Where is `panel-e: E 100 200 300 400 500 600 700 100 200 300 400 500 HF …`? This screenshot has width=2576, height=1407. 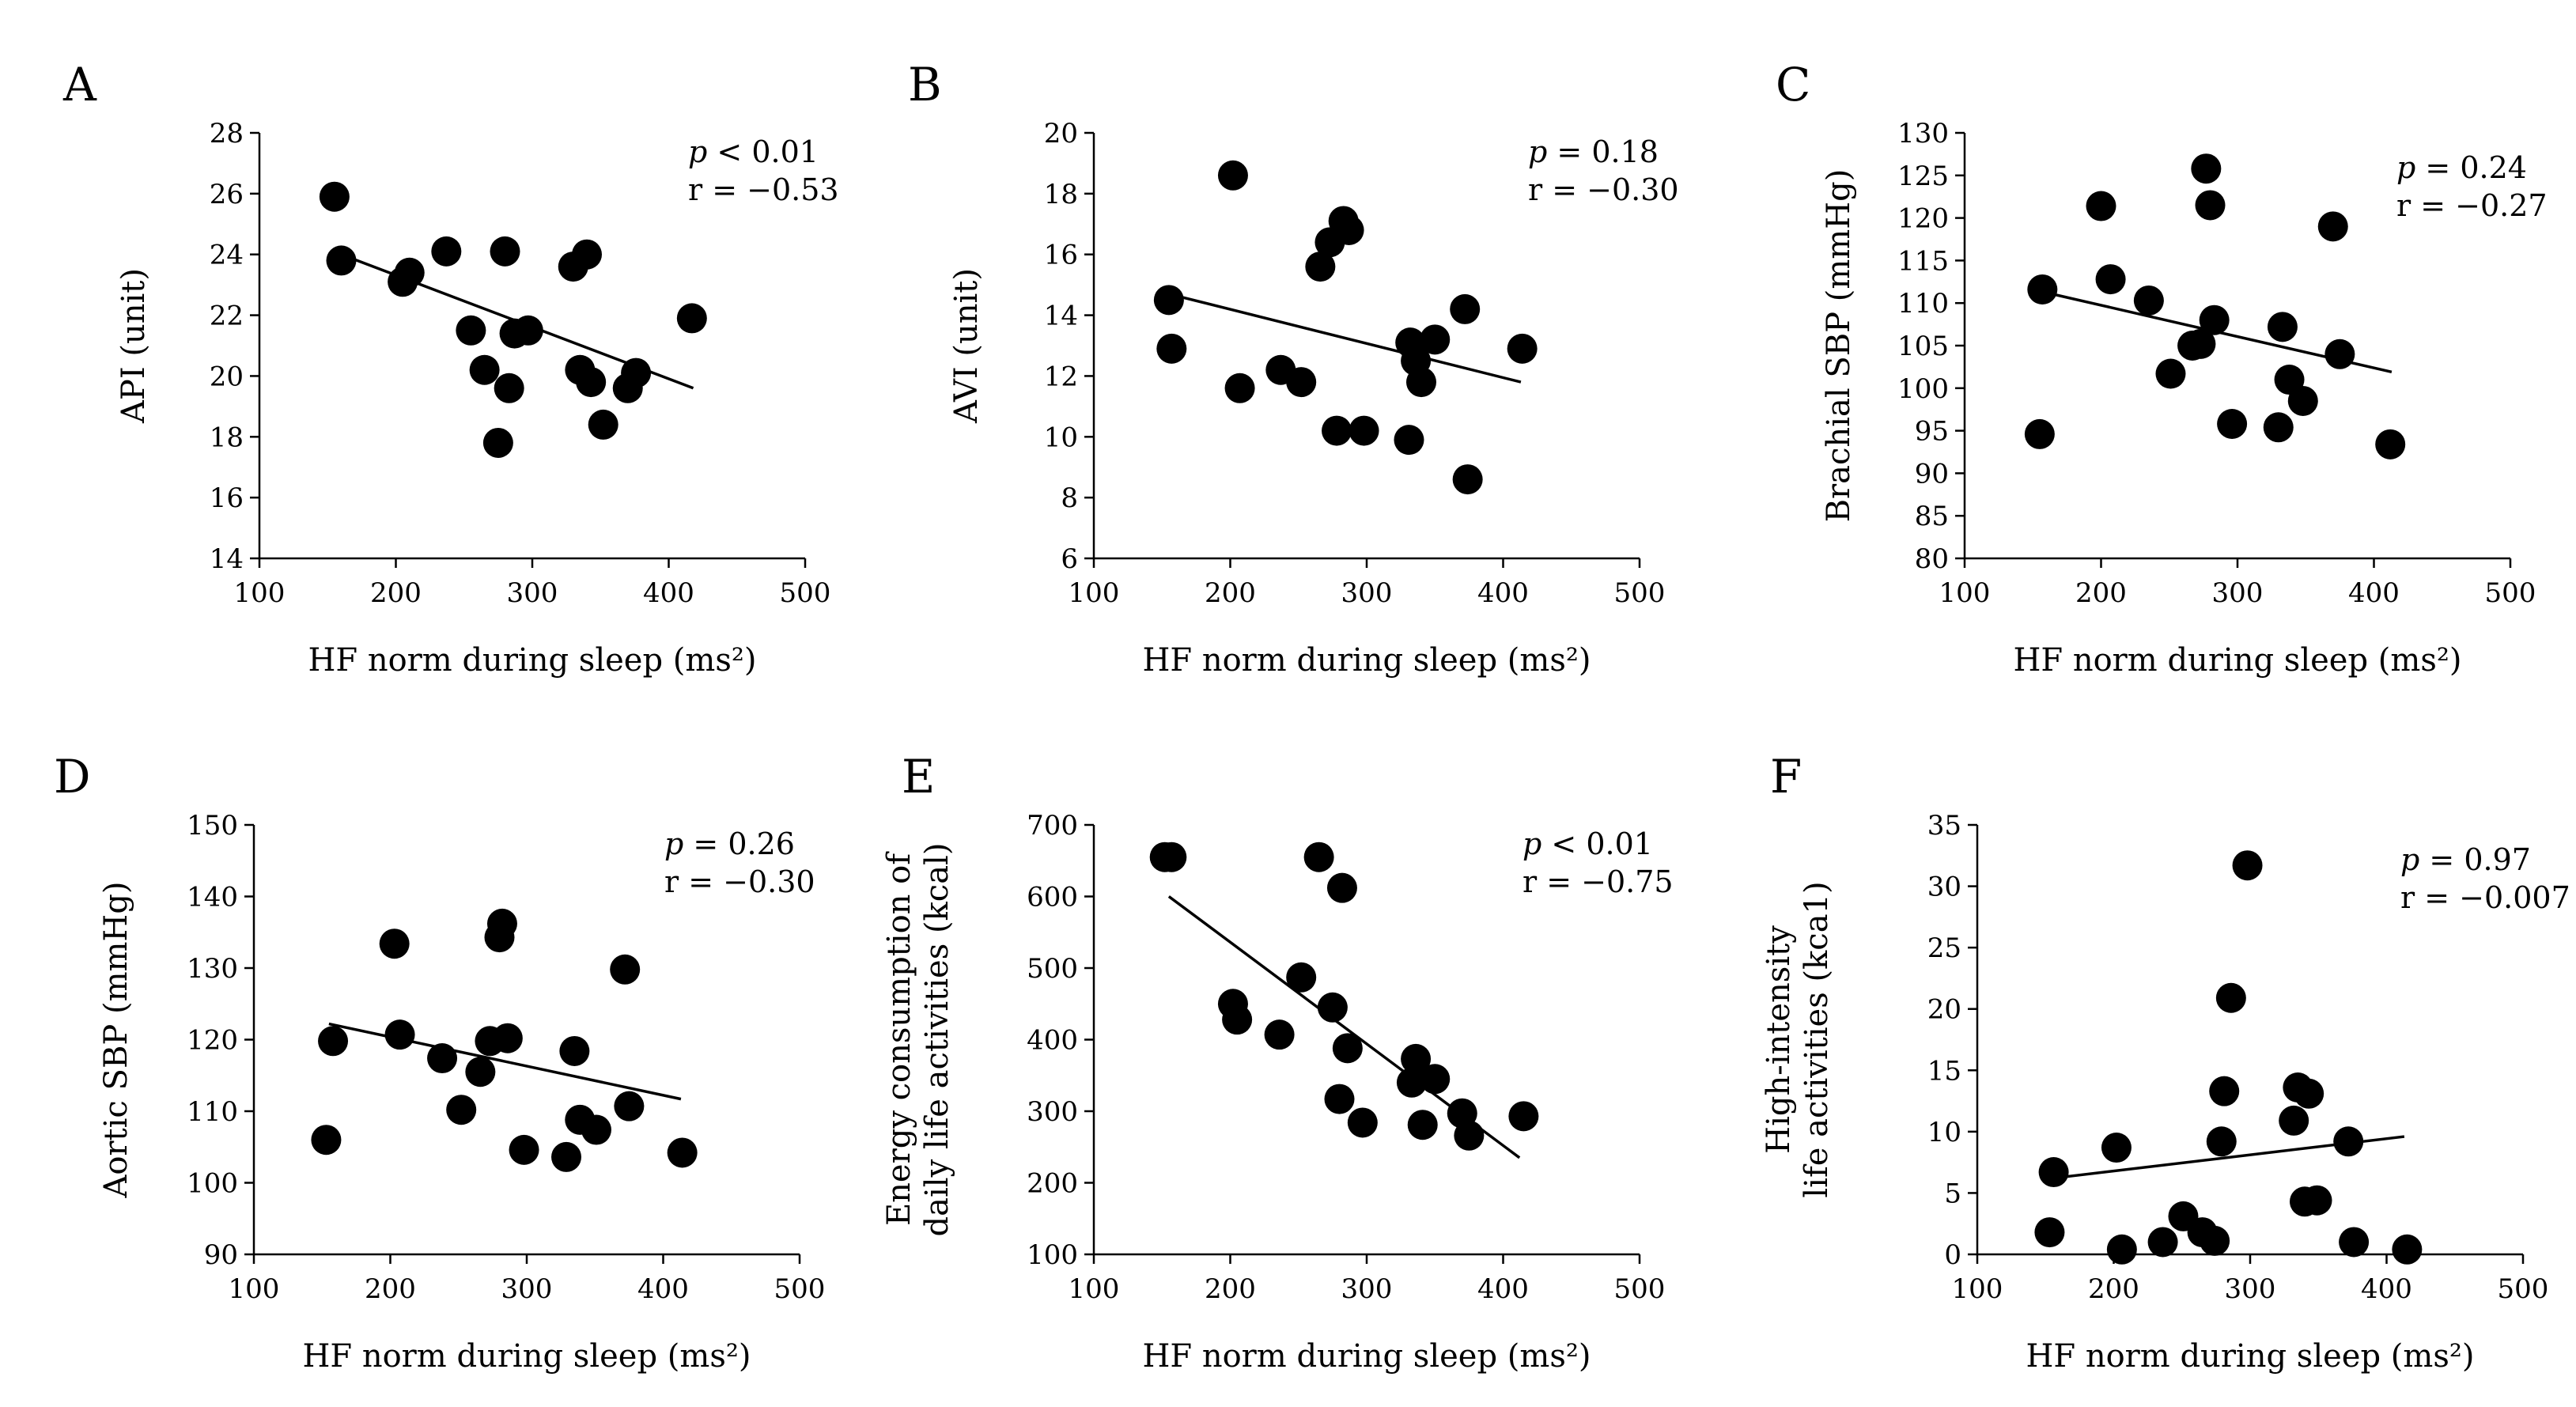
panel-e: E 100 200 300 400 500 600 700 100 200 300 400 500 HF … is located at coordinates (1277, 1062).